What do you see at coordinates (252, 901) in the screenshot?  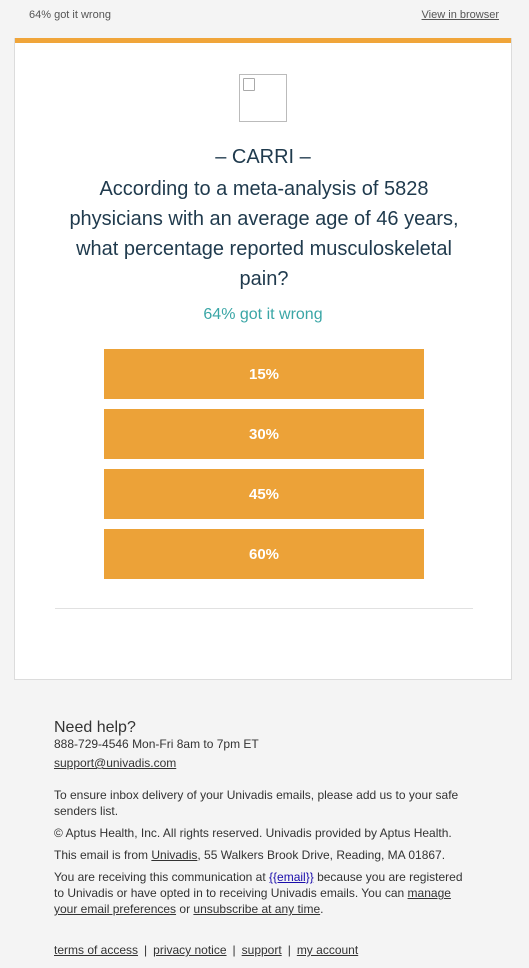 I see `manage-preferences-link: manage your email preferences` at bounding box center [252, 901].